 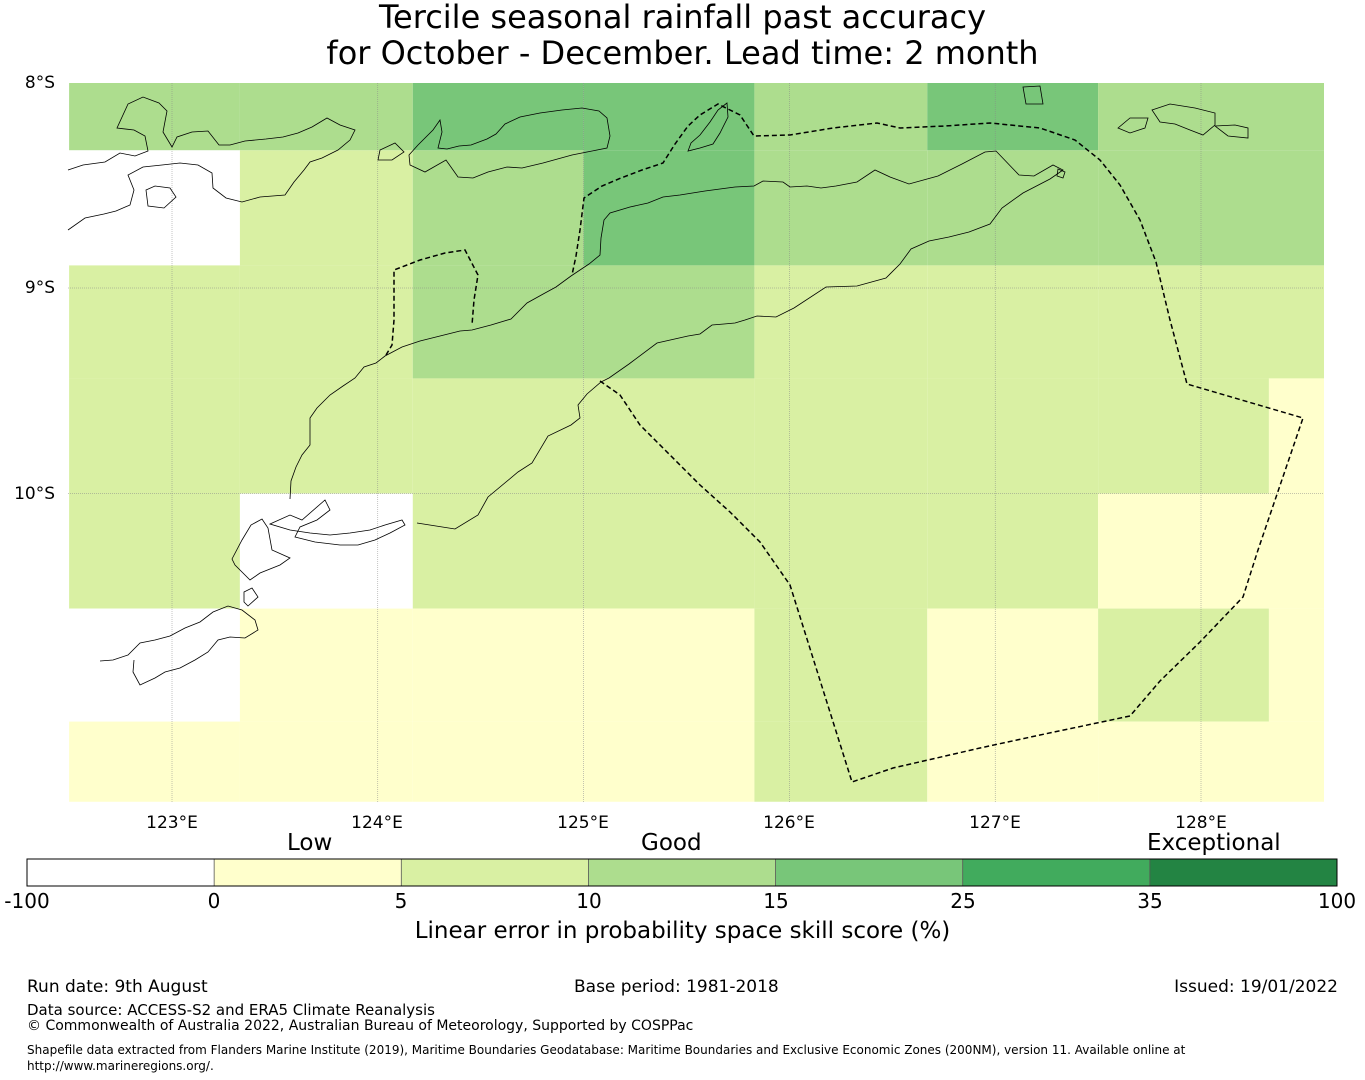 What do you see at coordinates (1150, 901) in the screenshot?
I see `colorbar-tick: 35` at bounding box center [1150, 901].